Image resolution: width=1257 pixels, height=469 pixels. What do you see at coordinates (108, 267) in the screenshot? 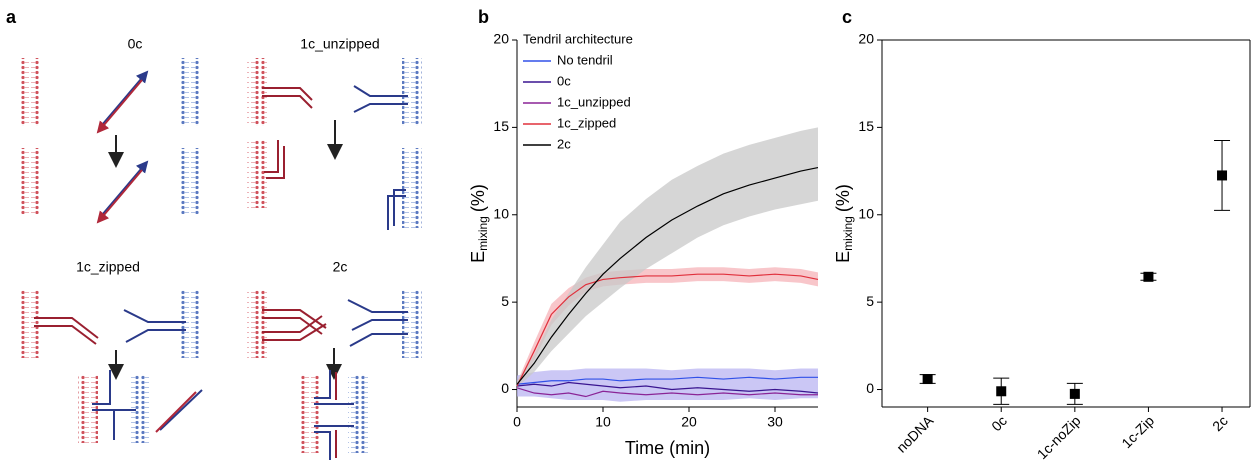
I see `diagram-label: 1c_zipped` at bounding box center [108, 267].